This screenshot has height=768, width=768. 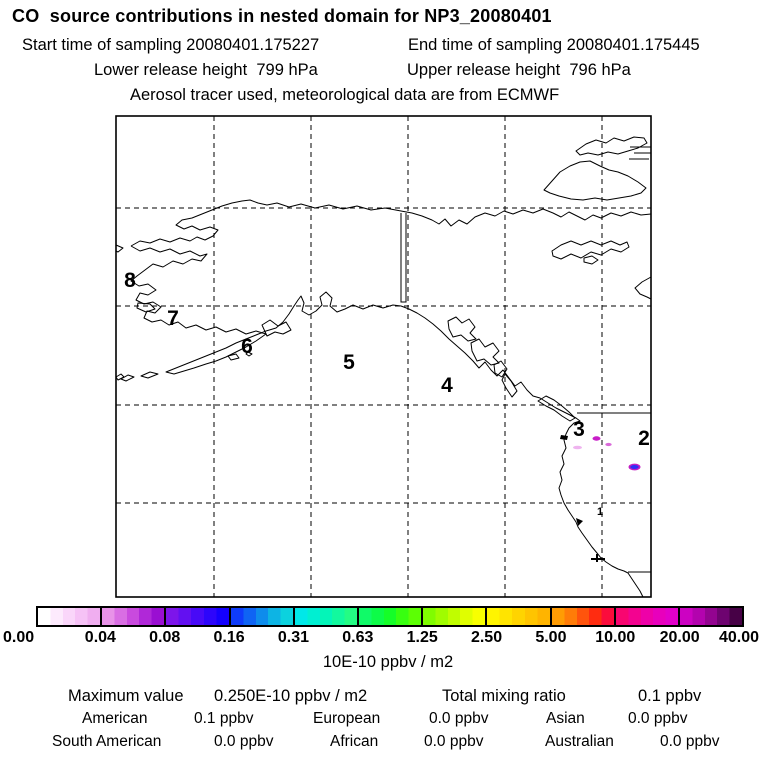 I want to click on colorbar-tick-label: 0.08, so click(x=165, y=637).